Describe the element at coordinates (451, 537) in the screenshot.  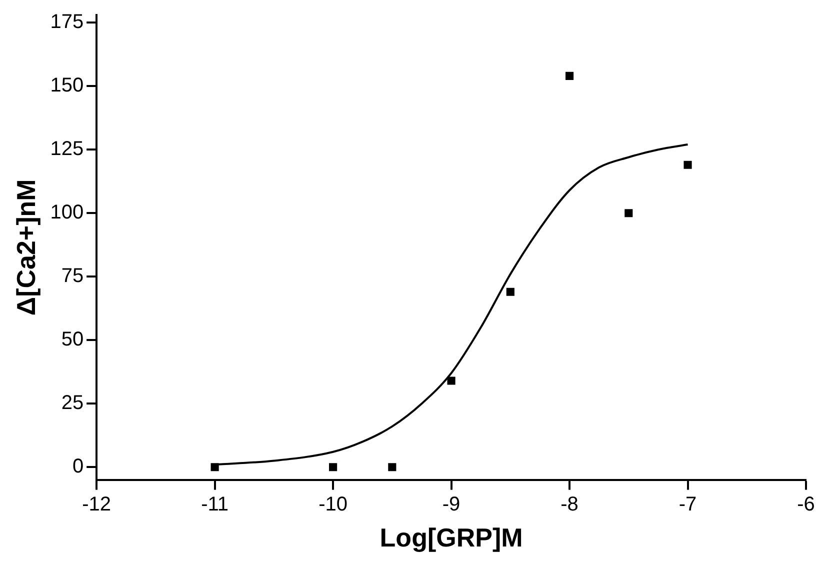
I see `x-axis-title: Log[GRP]M` at that location.